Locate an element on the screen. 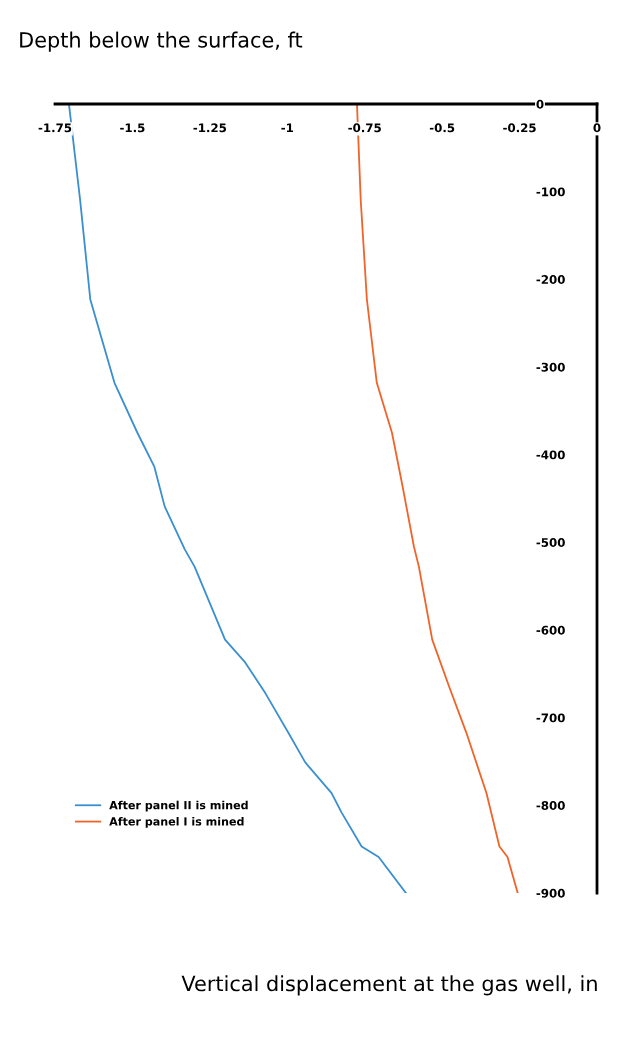 The image size is (628, 1037). y-axis-title: Depth below the surface, ft is located at coordinates (161, 41).